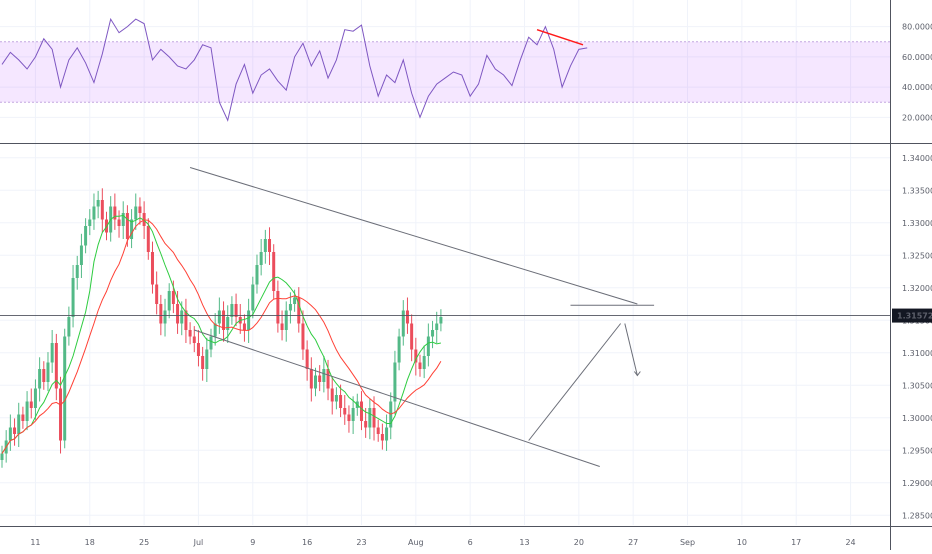 This screenshot has height=554, width=932. Describe the element at coordinates (560, 37) in the screenshot. I see `rsi-divergence-line` at that location.